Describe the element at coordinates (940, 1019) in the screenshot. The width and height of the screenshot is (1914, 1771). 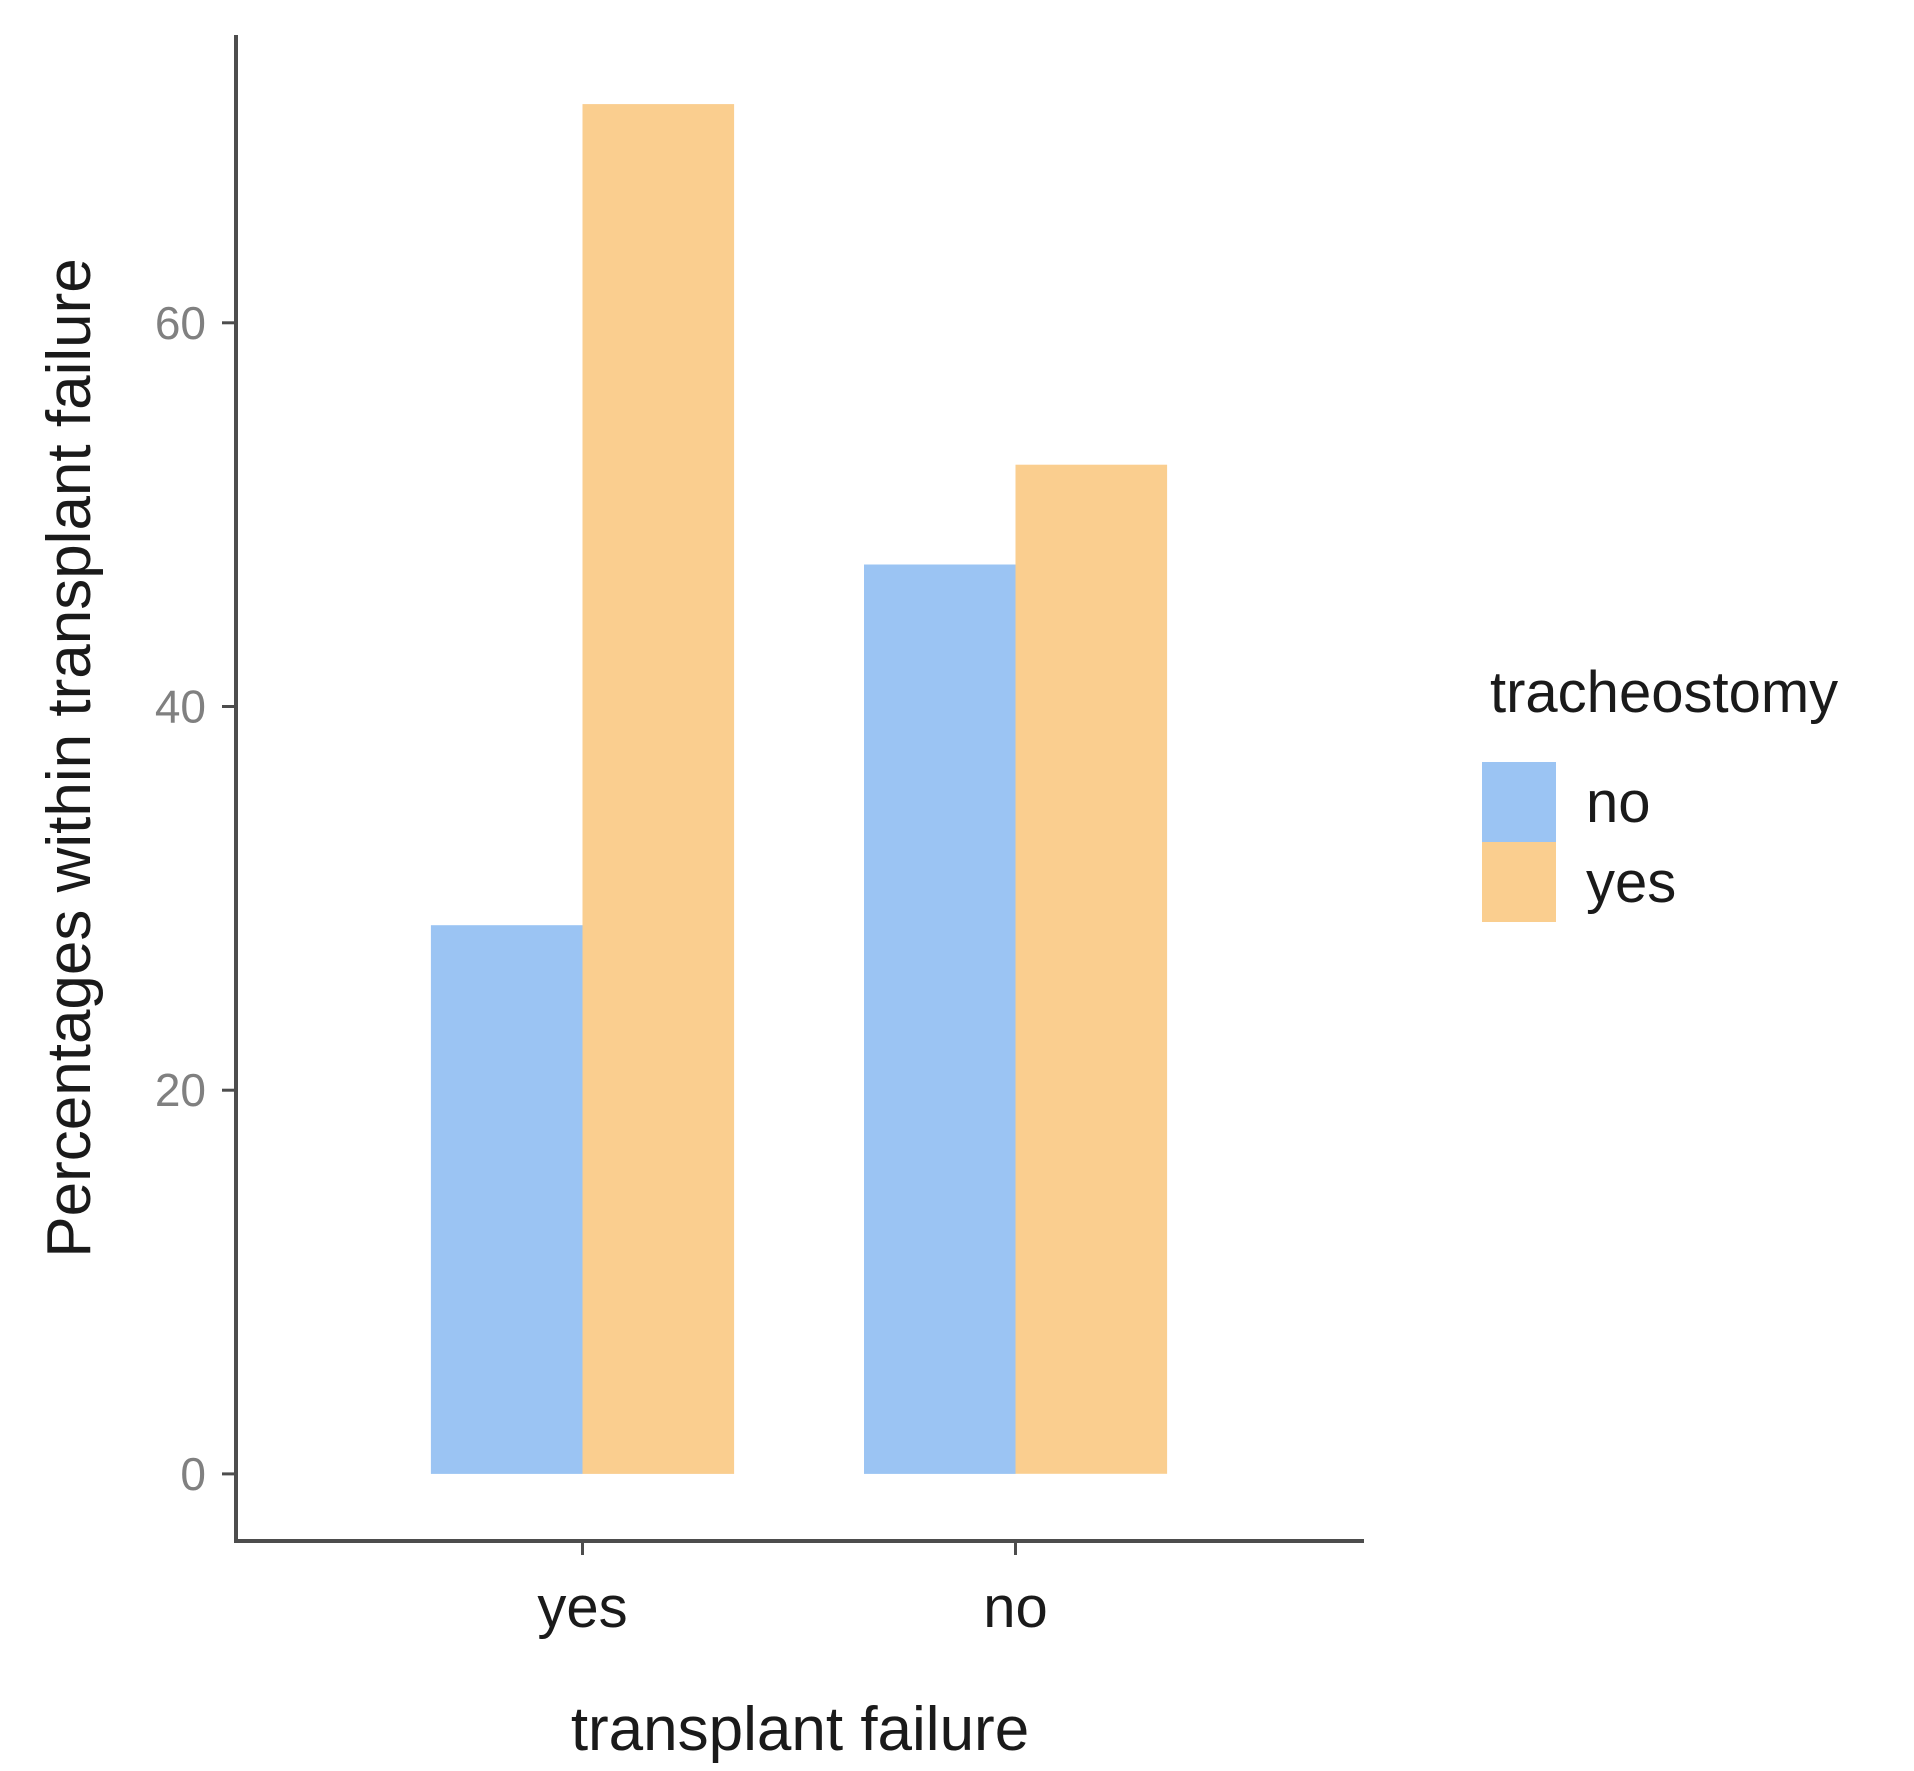
I see `bar-no-no` at that location.